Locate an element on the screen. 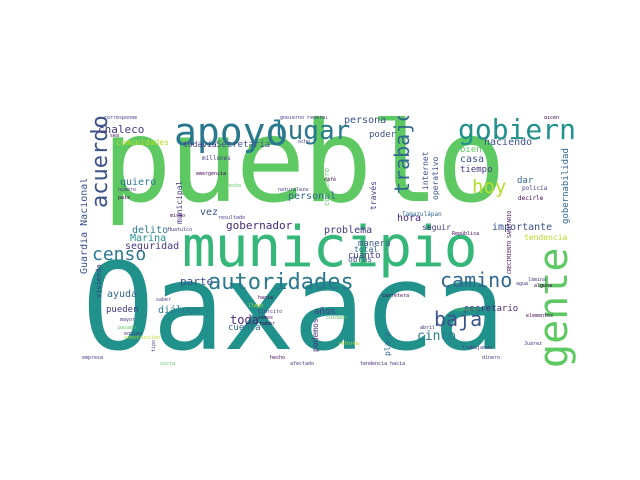 Image resolution: width=640 pixels, height=480 pixels. word-resultado: resultado is located at coordinates (232, 218).